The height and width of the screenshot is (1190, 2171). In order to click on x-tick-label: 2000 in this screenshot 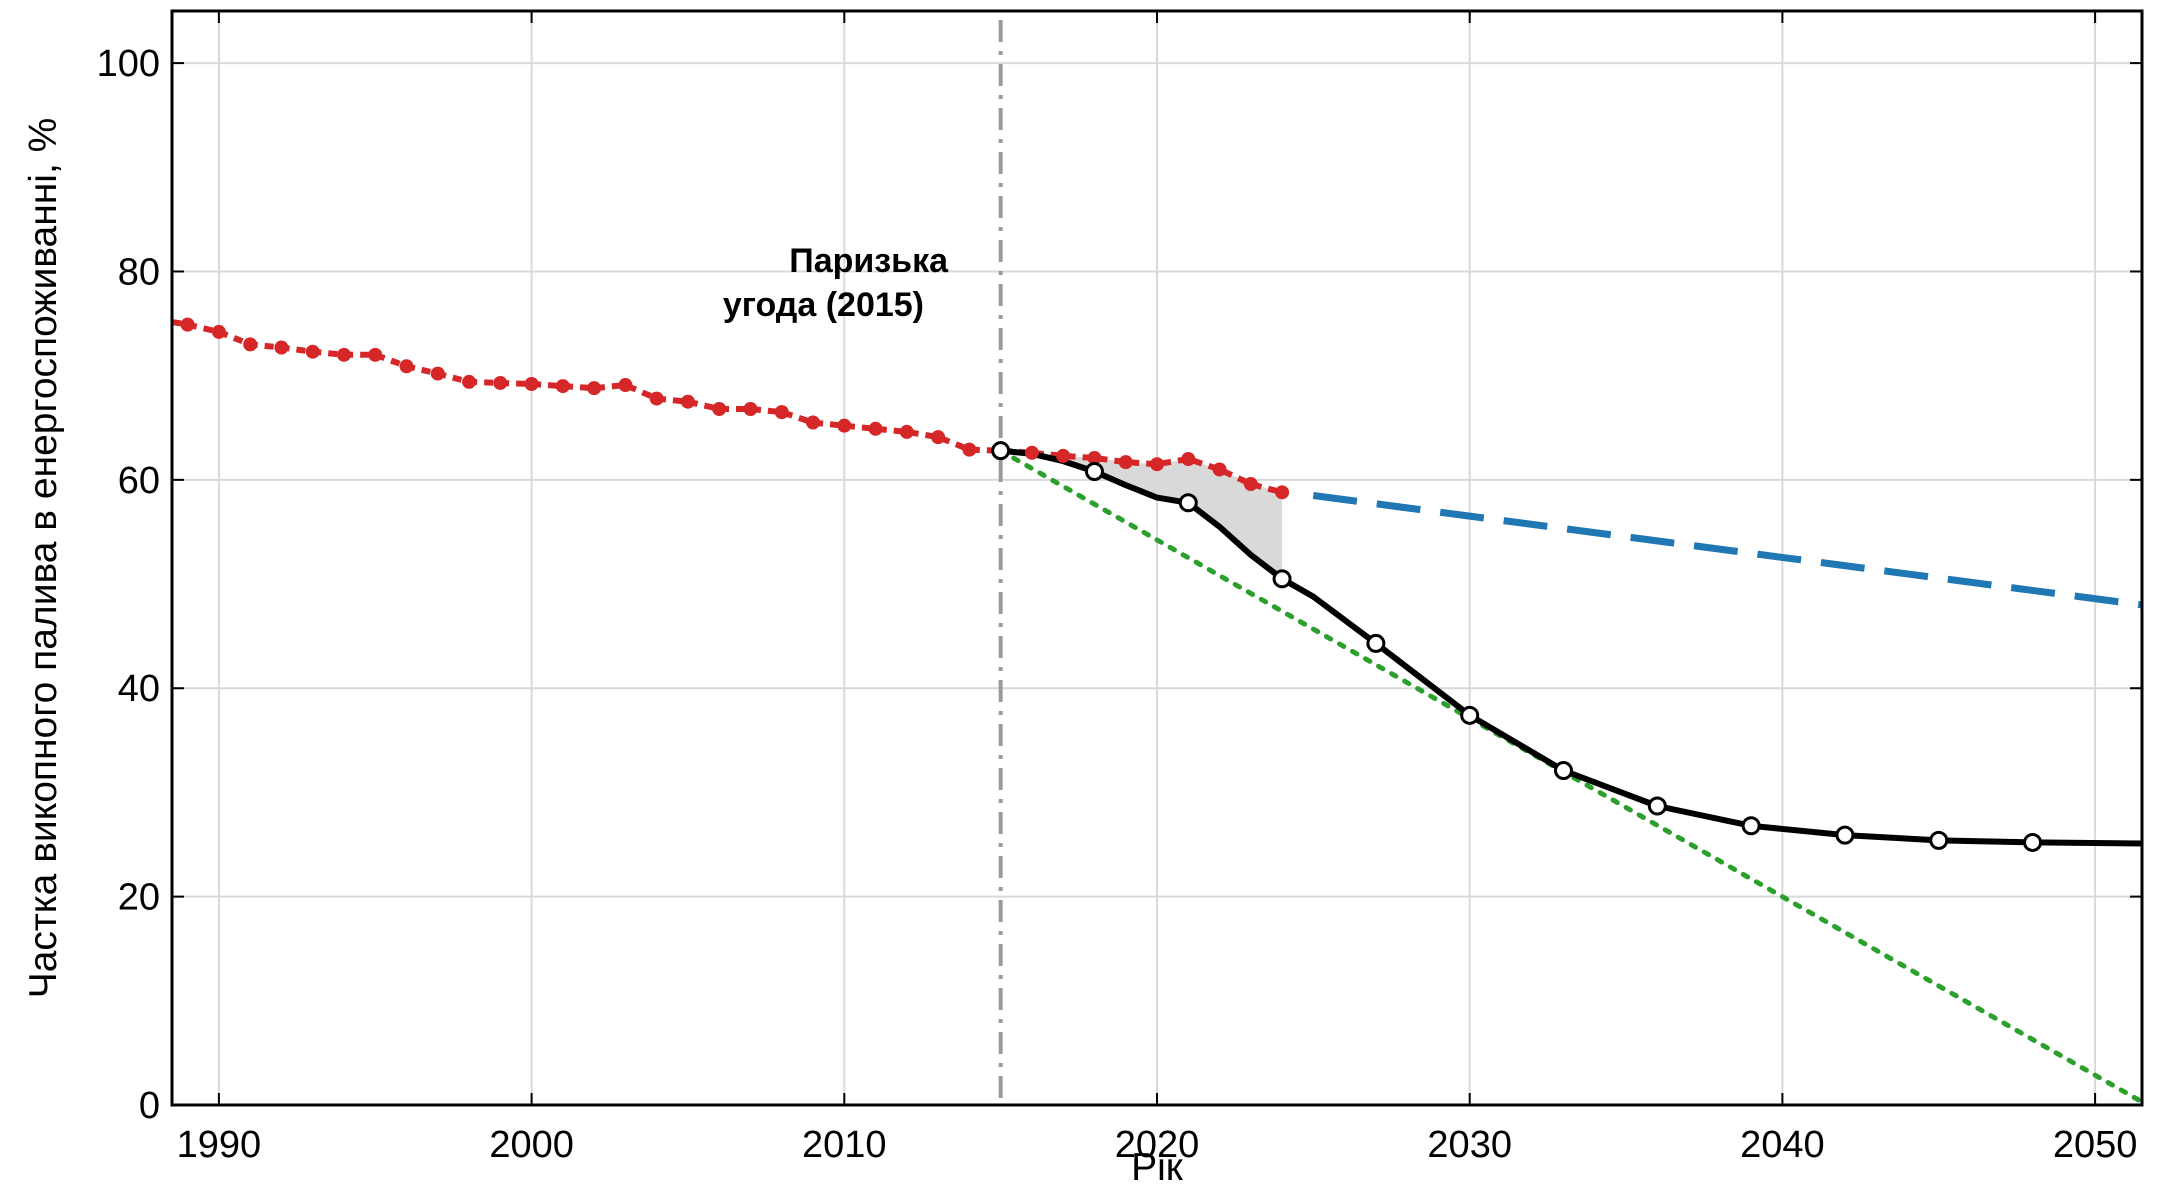, I will do `click(531, 1145)`.